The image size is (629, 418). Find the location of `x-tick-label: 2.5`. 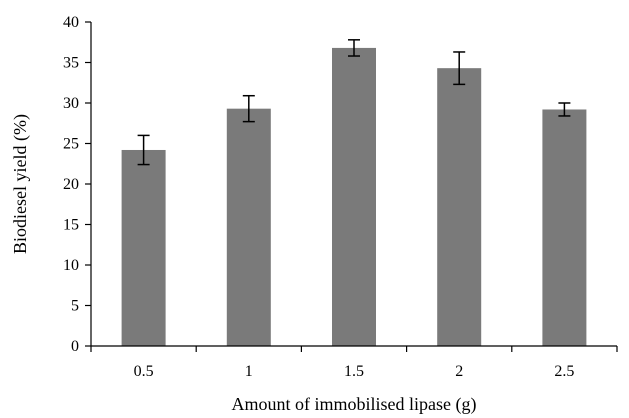

x-tick-label: 2.5 is located at coordinates (564, 371).